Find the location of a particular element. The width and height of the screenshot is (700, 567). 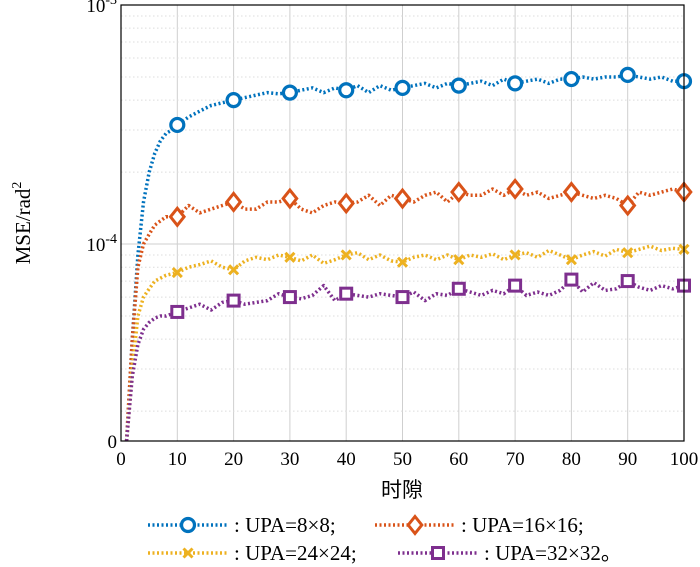

legend-marker-stroke-b is located at coordinates (188, 553).